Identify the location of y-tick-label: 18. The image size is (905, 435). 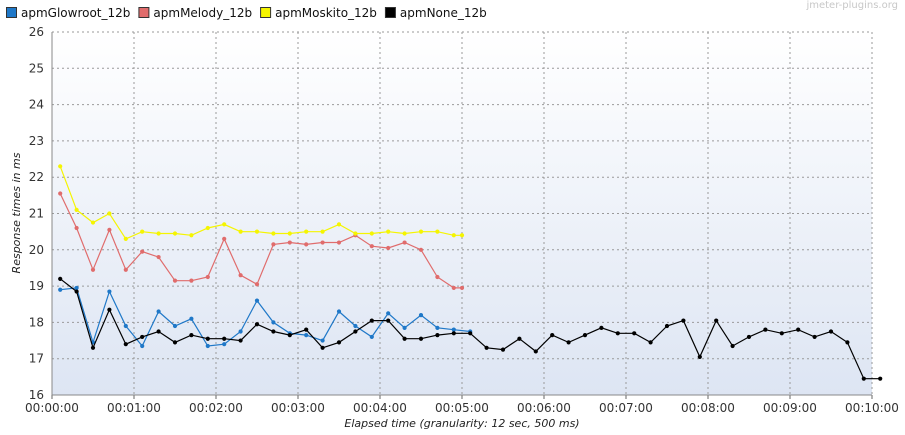
(36, 322).